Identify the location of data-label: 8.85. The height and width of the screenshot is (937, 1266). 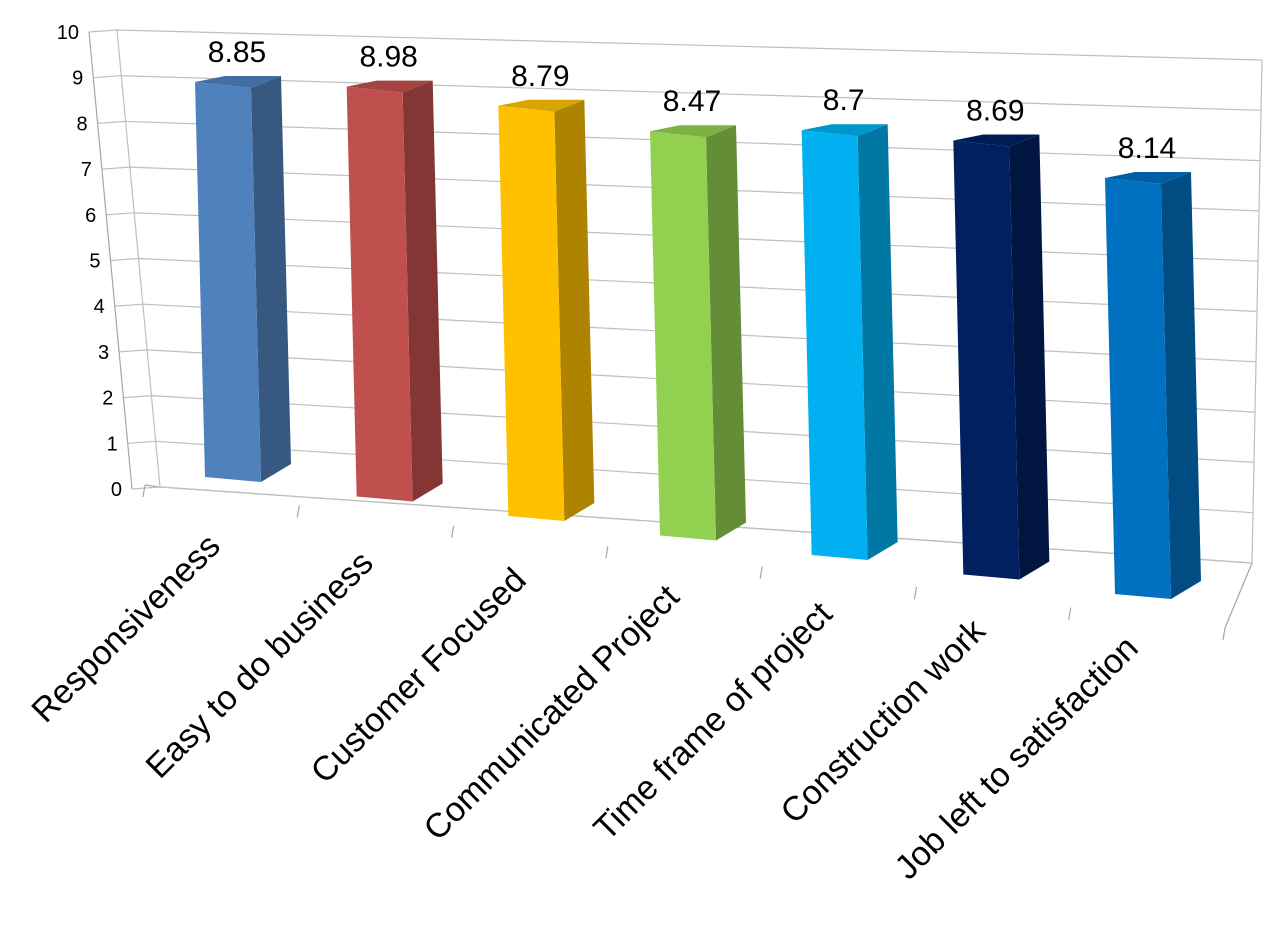
(237, 52).